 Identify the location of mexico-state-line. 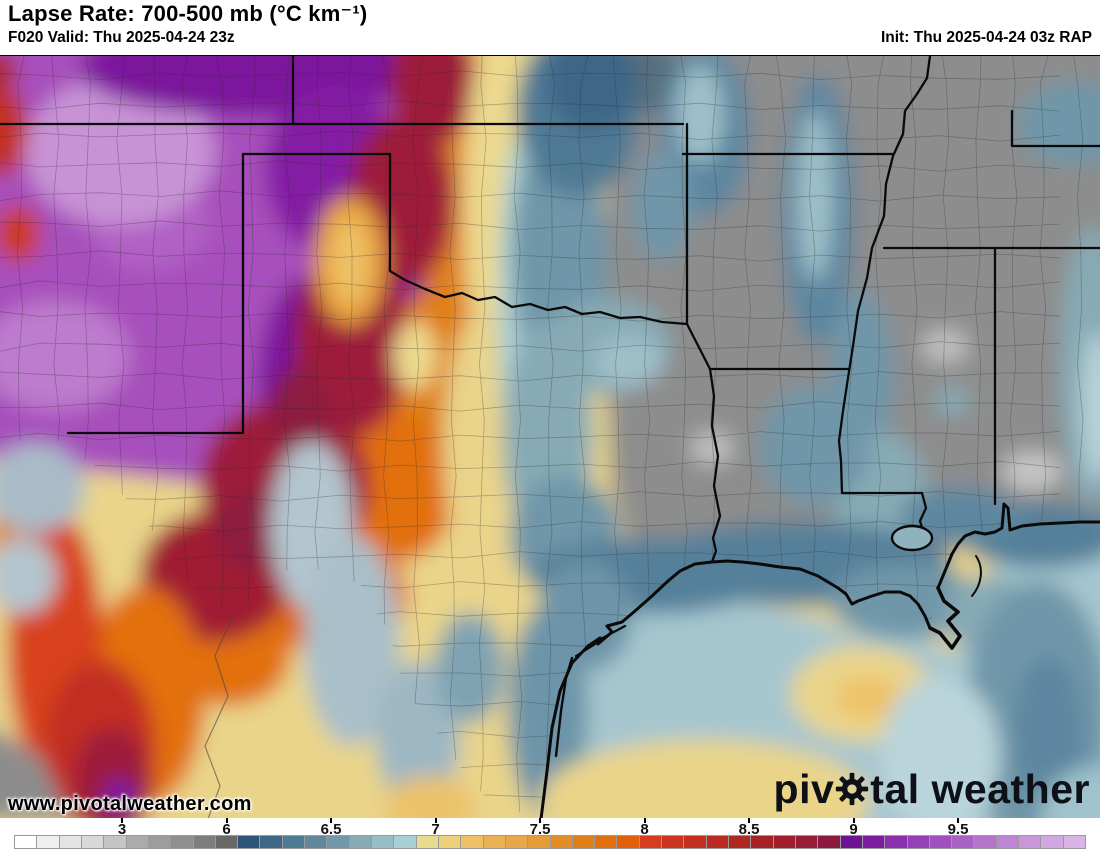
(219, 716).